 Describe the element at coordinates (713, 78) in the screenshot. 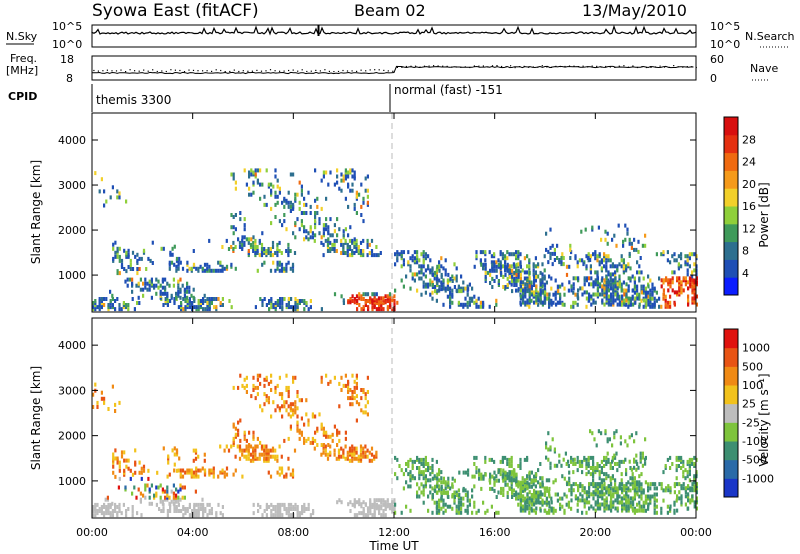

I see `nave-tick-bottom: 0` at that location.